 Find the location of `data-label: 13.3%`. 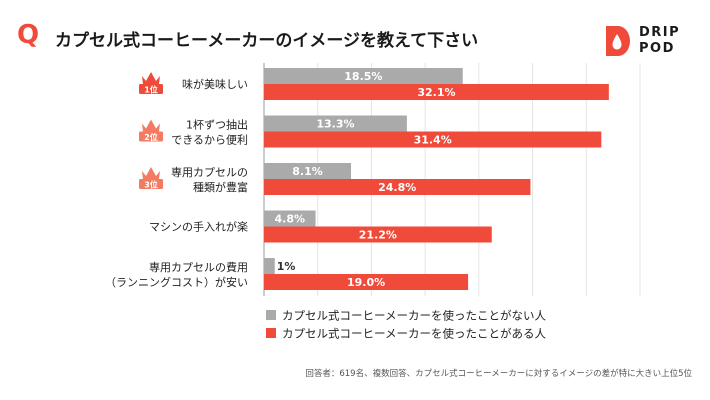

data-label: 13.3% is located at coordinates (335, 124).